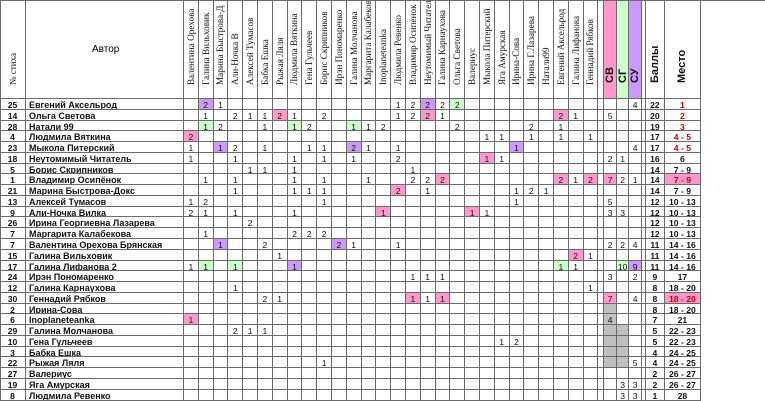 This screenshot has height=401, width=765. Describe the element at coordinates (310, 49) in the screenshot. I see `header-judge: Гена Гульчеев` at that location.